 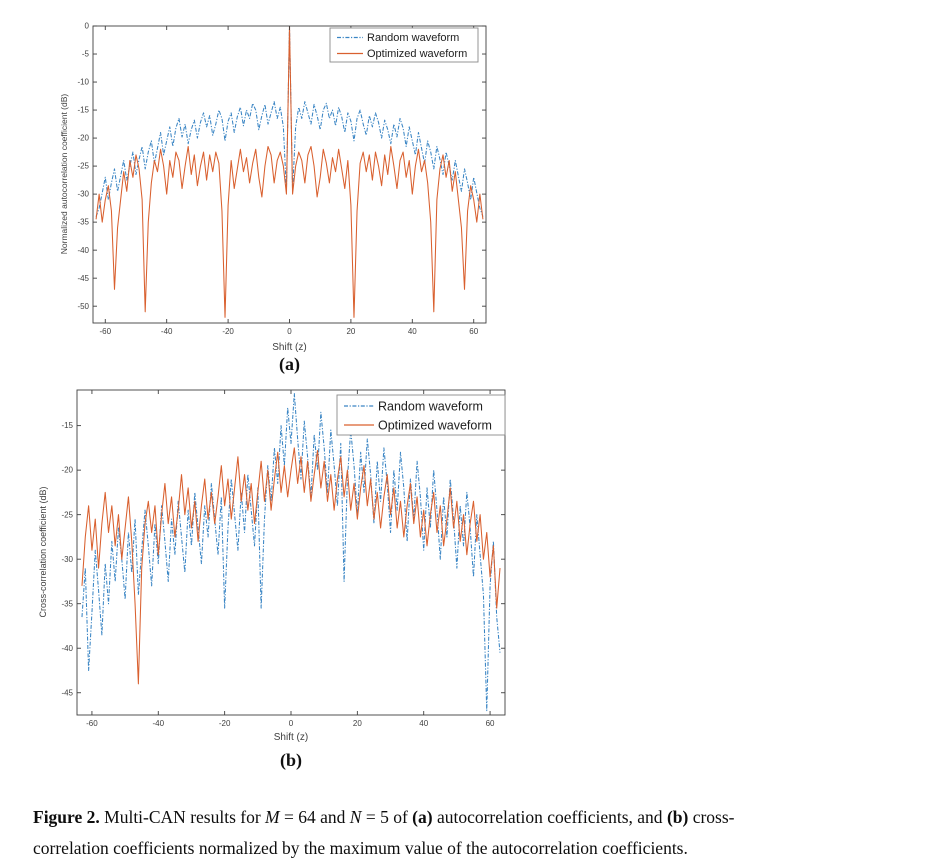 I want to click on y-tick-label: -50, so click(x=83, y=306).